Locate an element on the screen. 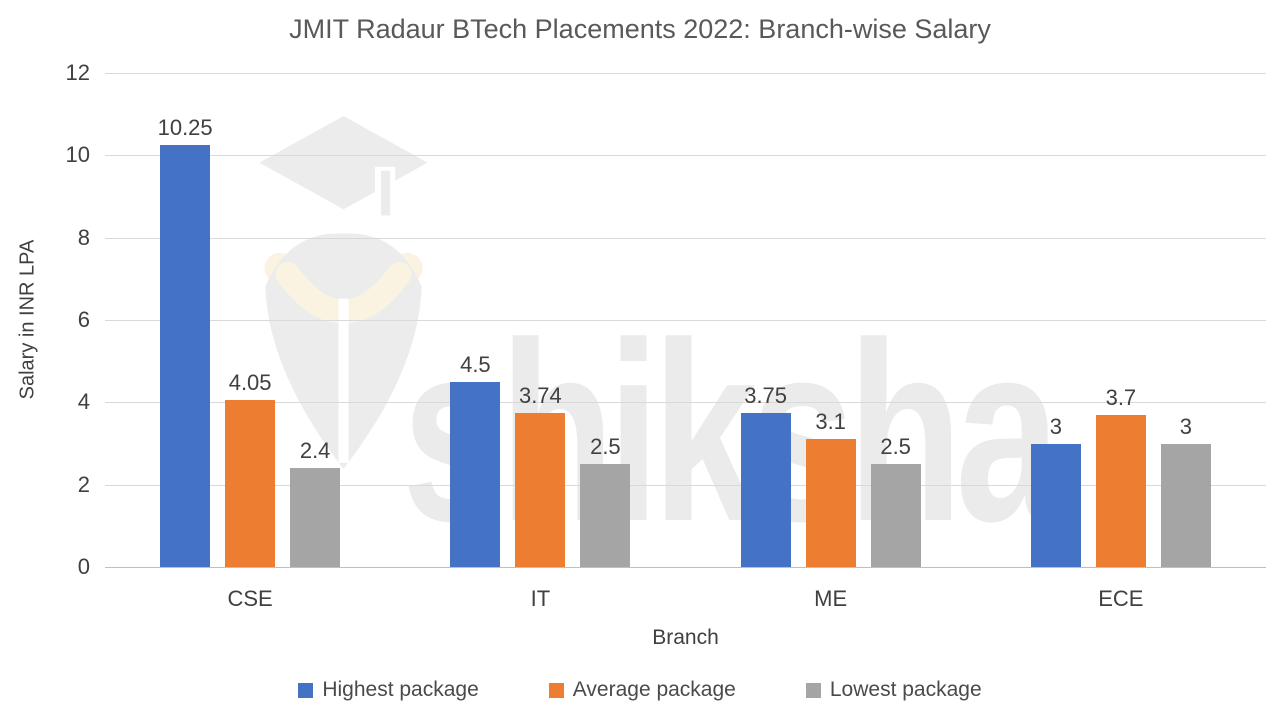 This screenshot has width=1280, height=720. bar-value-highest-package-it: 4.5 is located at coordinates (475, 364).